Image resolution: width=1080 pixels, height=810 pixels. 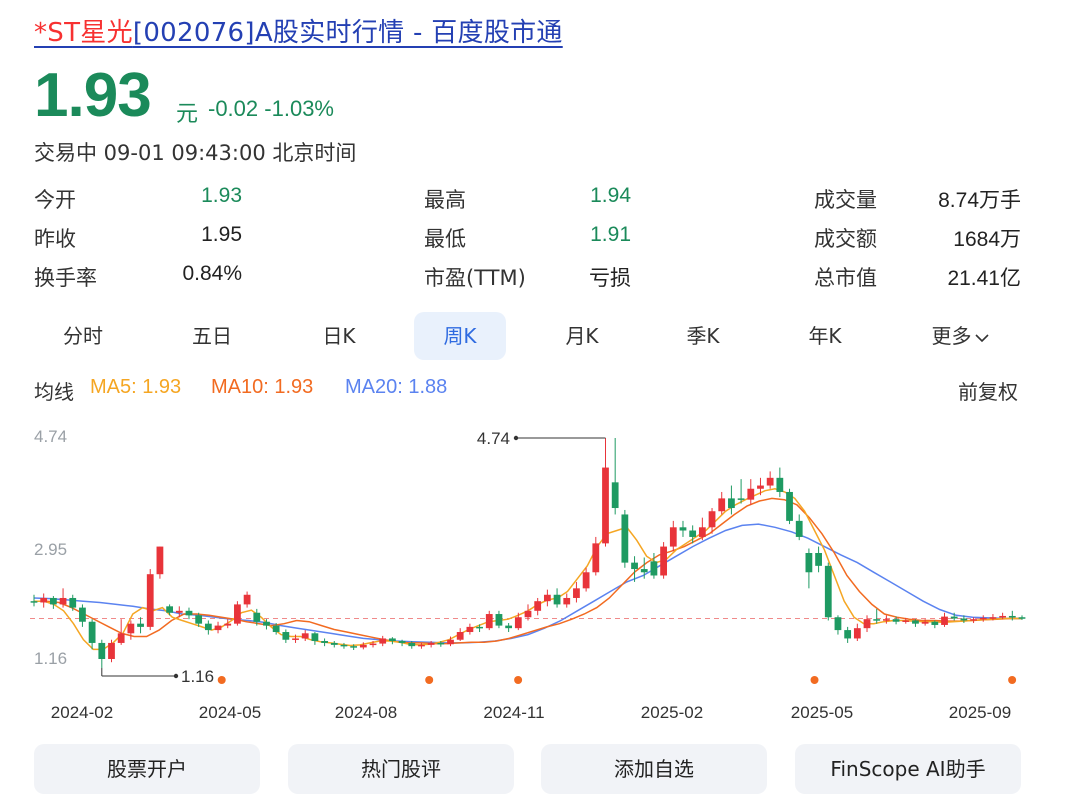 What do you see at coordinates (610, 278) in the screenshot?
I see `stat-value: 亏损` at bounding box center [610, 278].